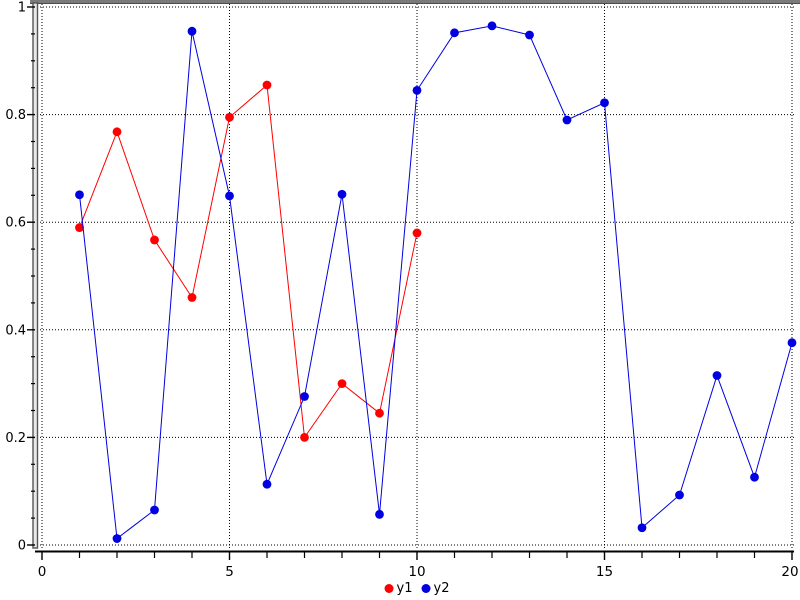  I want to click on y-axis: 0 0.2 0.4 0.6 0.8 1, so click(20, 277).